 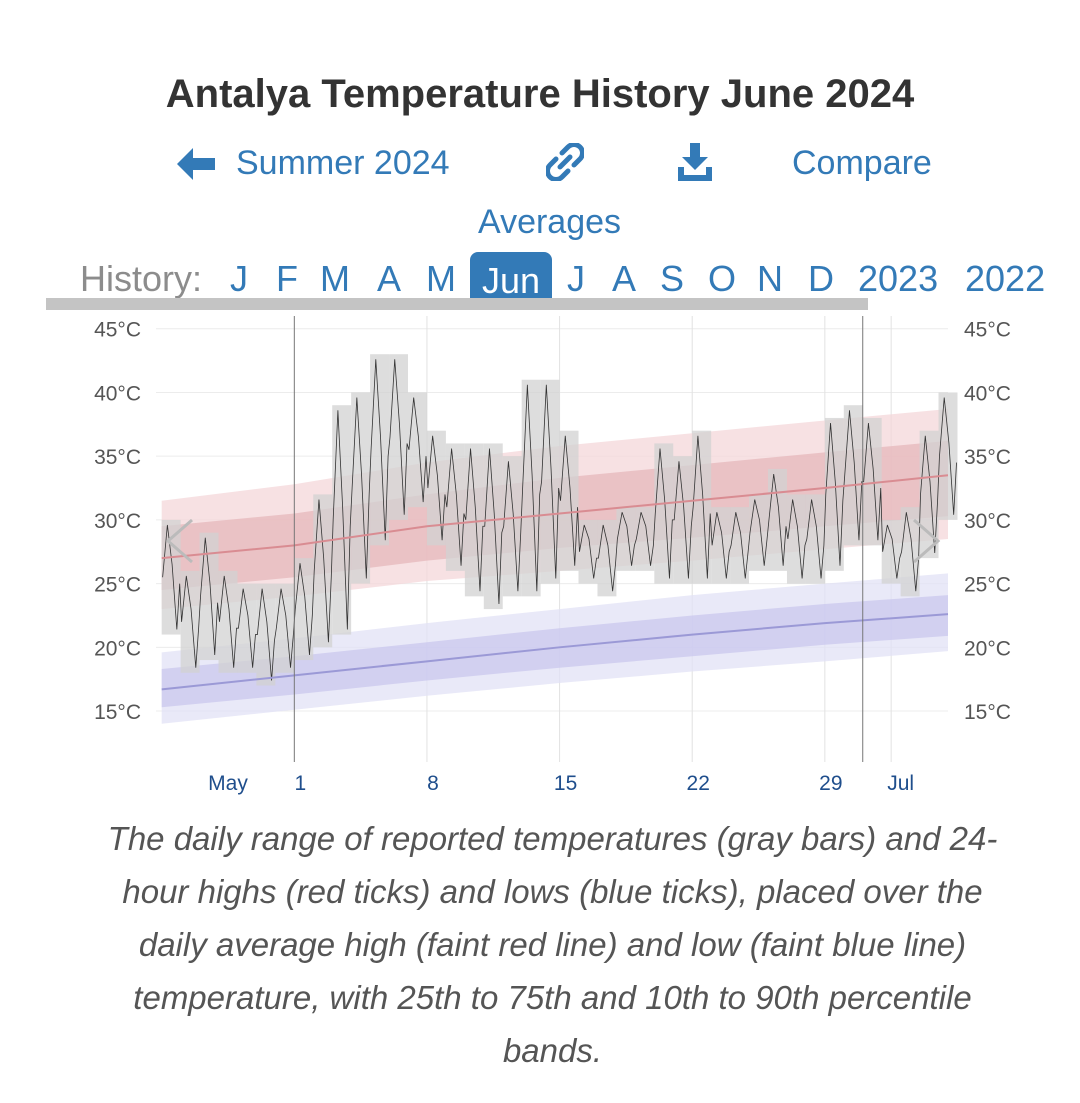 What do you see at coordinates (457, 304) in the screenshot?
I see `history-scrollbar` at bounding box center [457, 304].